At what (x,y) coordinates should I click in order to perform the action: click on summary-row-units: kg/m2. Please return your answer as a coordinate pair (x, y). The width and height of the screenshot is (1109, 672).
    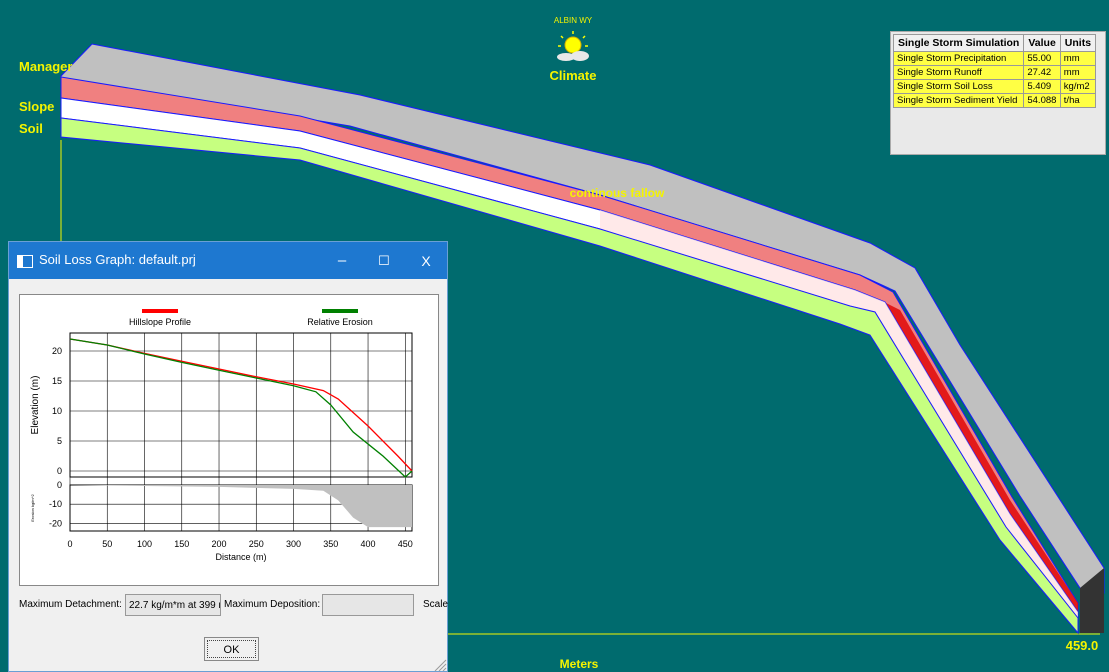
    Looking at the image, I should click on (1078, 86).